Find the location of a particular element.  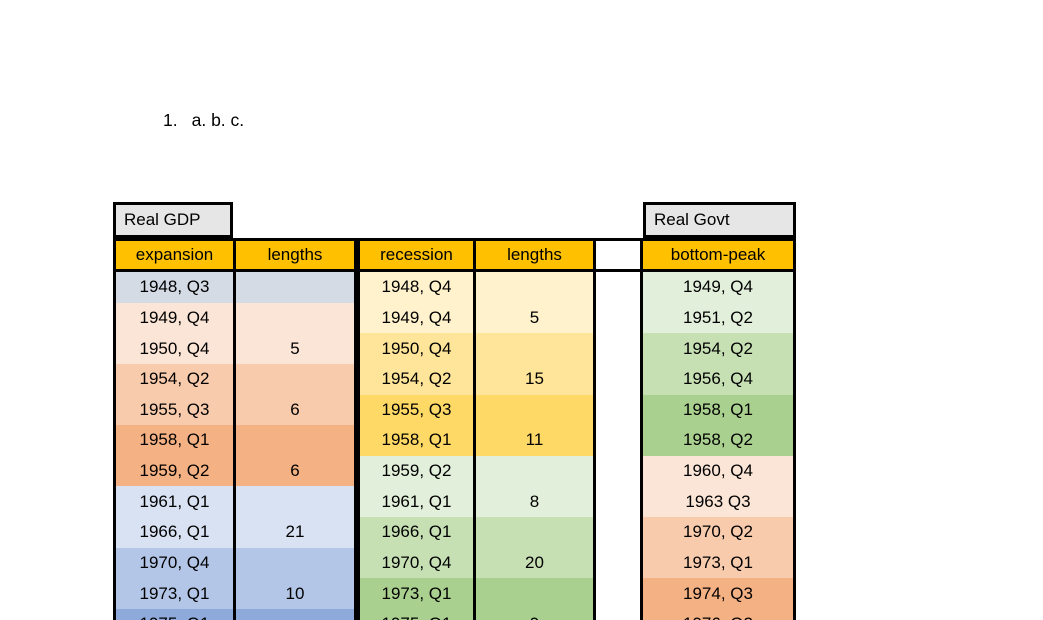

column-header-expansion-lengths: lengths is located at coordinates (295, 255).